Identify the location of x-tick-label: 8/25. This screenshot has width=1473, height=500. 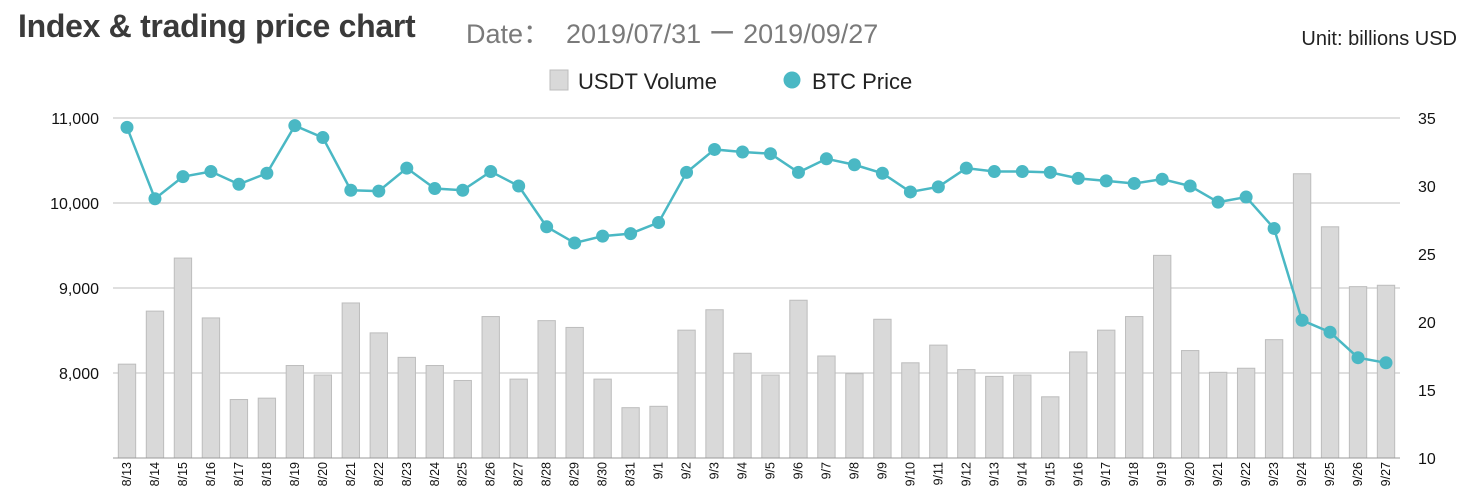
(463, 474).